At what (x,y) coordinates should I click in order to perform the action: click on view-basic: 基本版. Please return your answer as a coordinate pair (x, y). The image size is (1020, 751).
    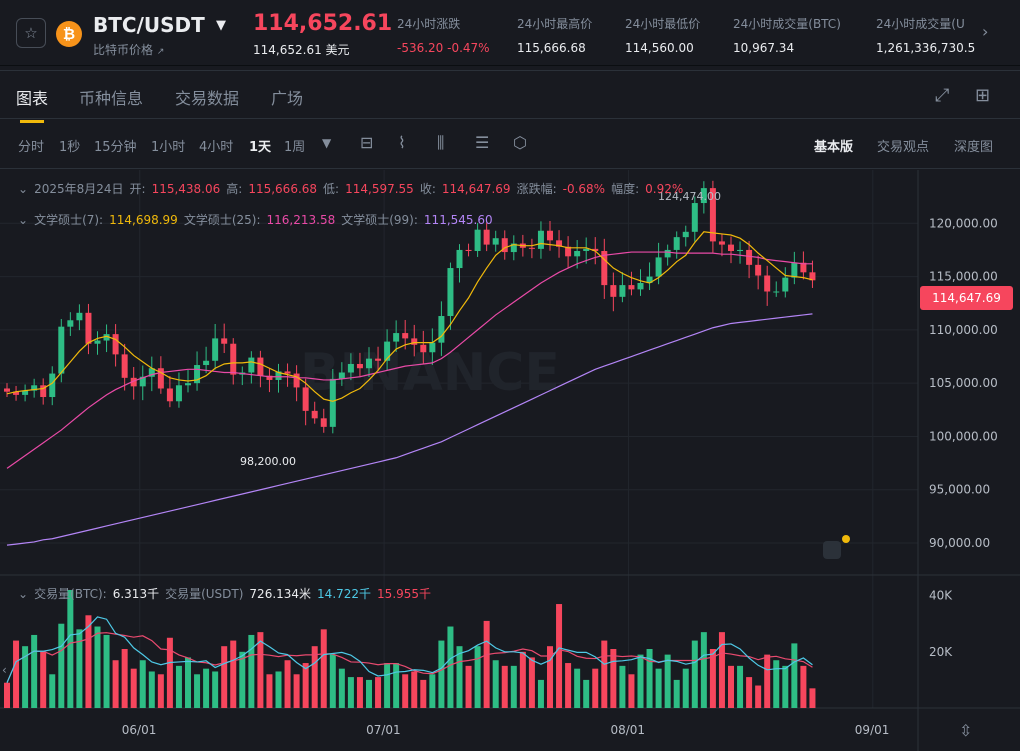
    Looking at the image, I should click on (834, 147).